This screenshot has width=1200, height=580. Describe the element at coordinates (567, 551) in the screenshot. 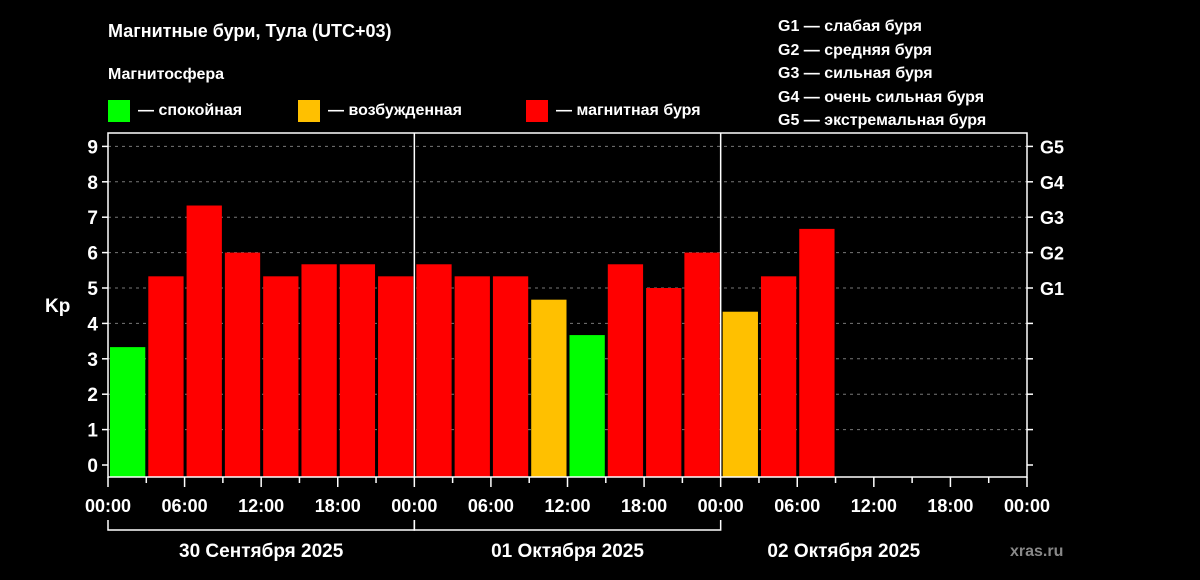

I see `day-label: 01 Октября 2025` at that location.